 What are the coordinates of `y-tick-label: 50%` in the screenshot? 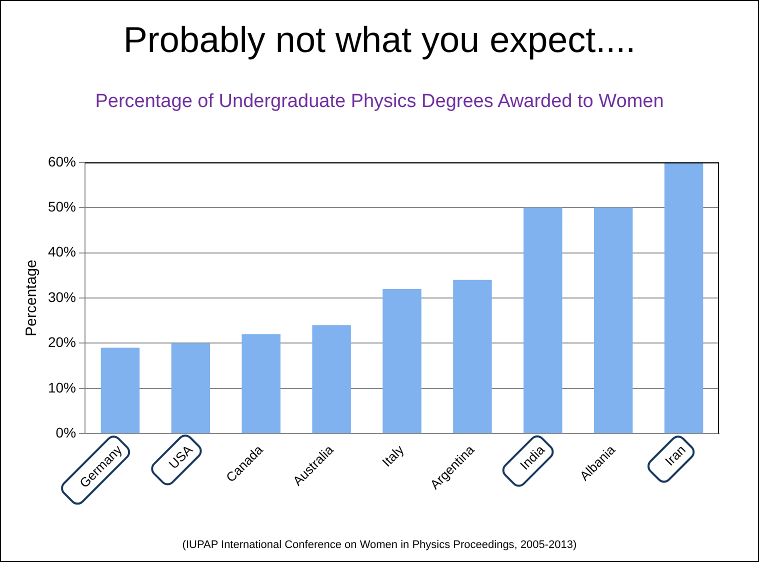 It's located at (62, 206).